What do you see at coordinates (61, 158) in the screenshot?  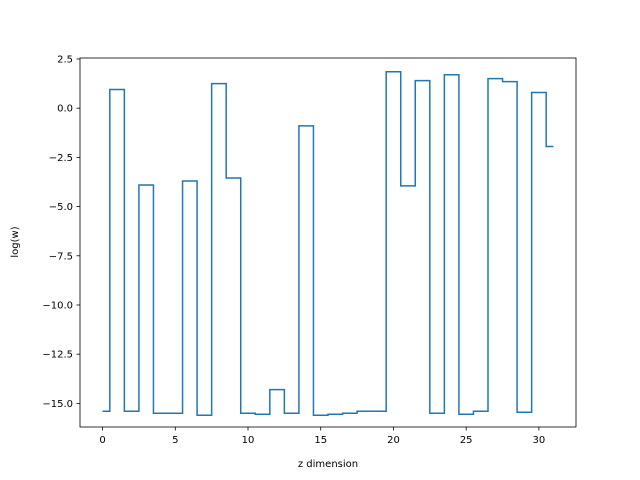 I see `y-tick-label: −2.5` at bounding box center [61, 158].